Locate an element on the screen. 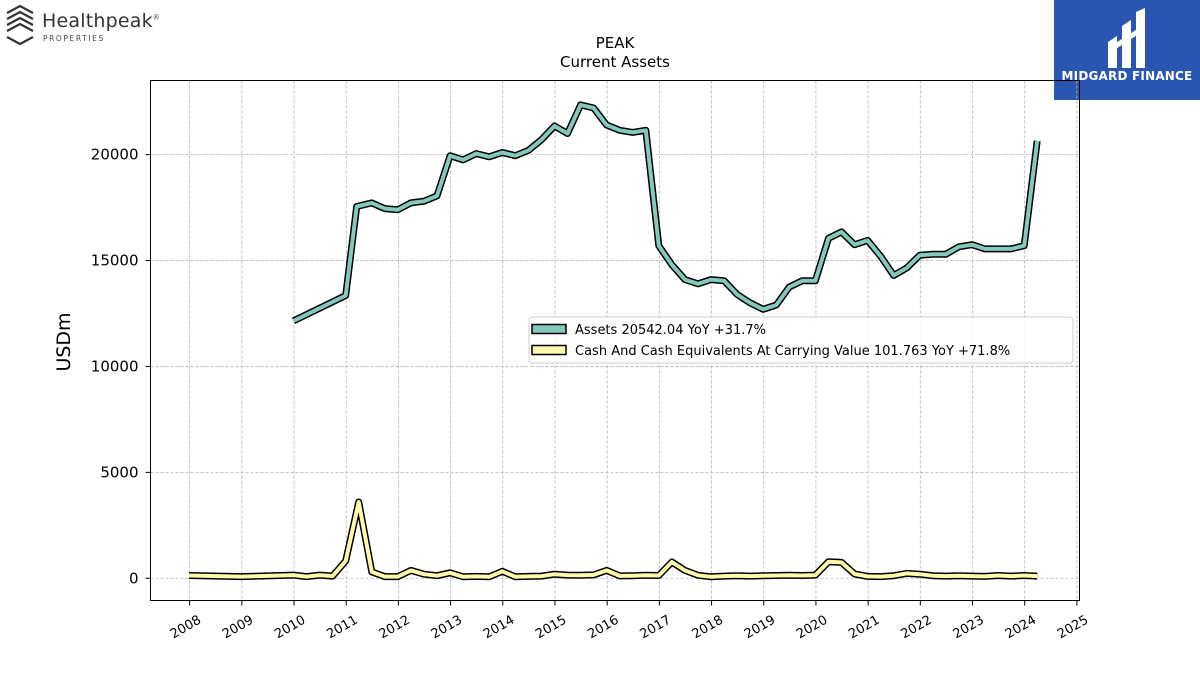  y-axis-label: USDm is located at coordinates (64, 341).